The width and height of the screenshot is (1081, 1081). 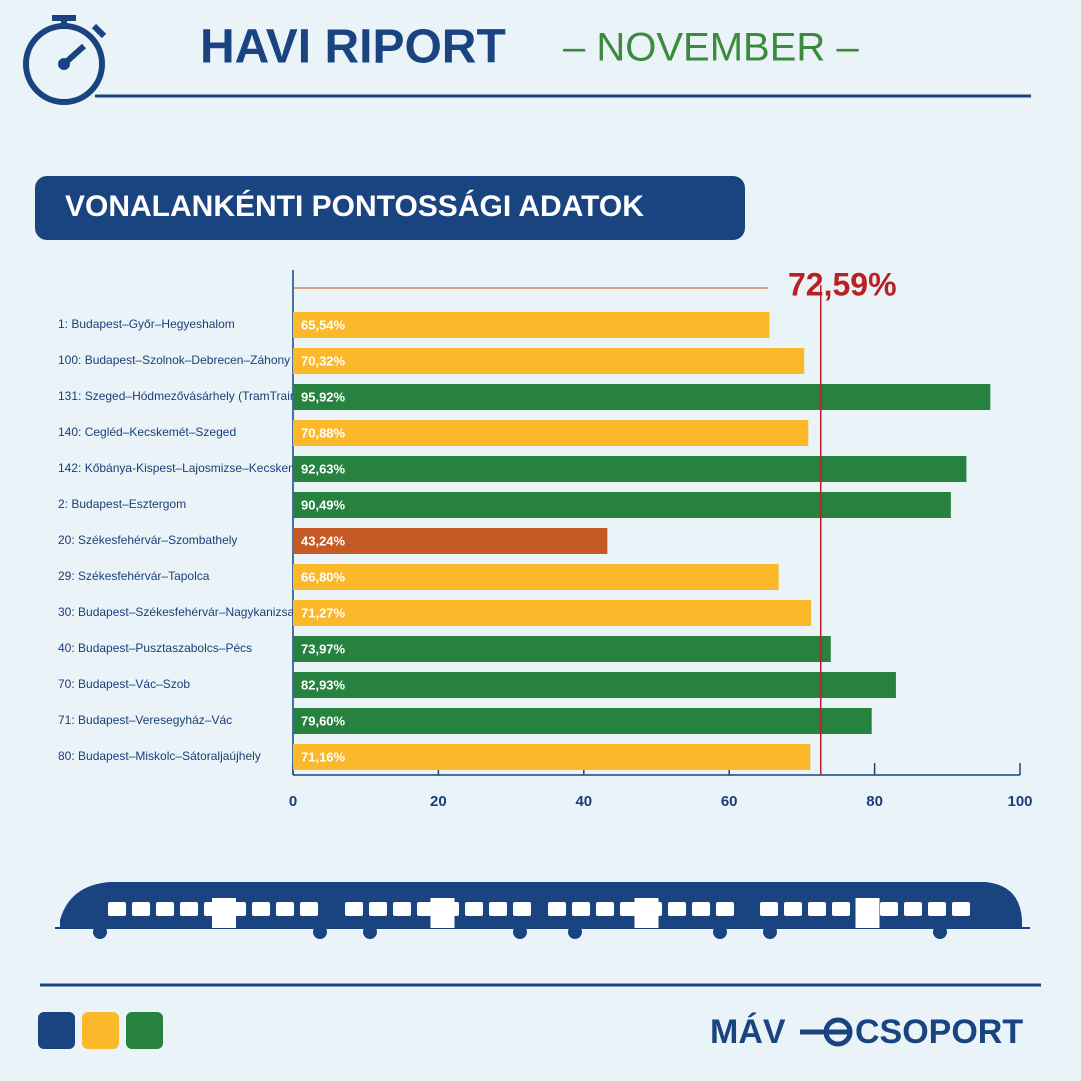 What do you see at coordinates (354, 206) in the screenshot?
I see `chart-title: VONALANKÉNTI PONTOSSÁGI ADATOK` at bounding box center [354, 206].